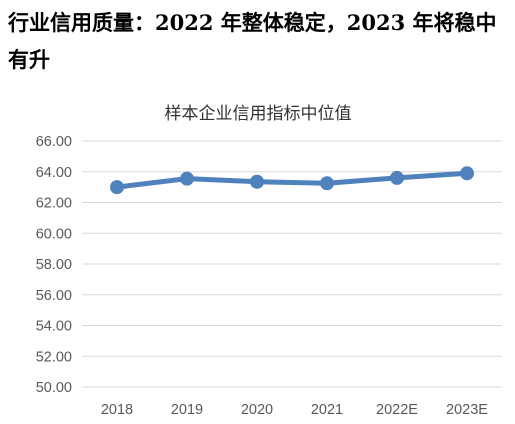 Image resolution: width=515 pixels, height=424 pixels. What do you see at coordinates (327, 410) in the screenshot?
I see `x-tick-label: 2021` at bounding box center [327, 410].